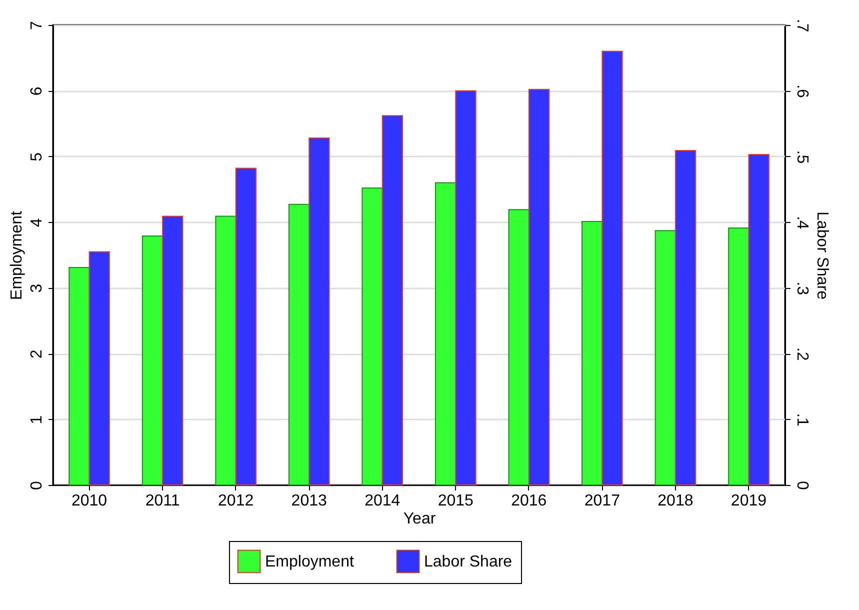 This screenshot has height=610, width=859. I want to click on y2-tick-label: .3, so click(802, 289).